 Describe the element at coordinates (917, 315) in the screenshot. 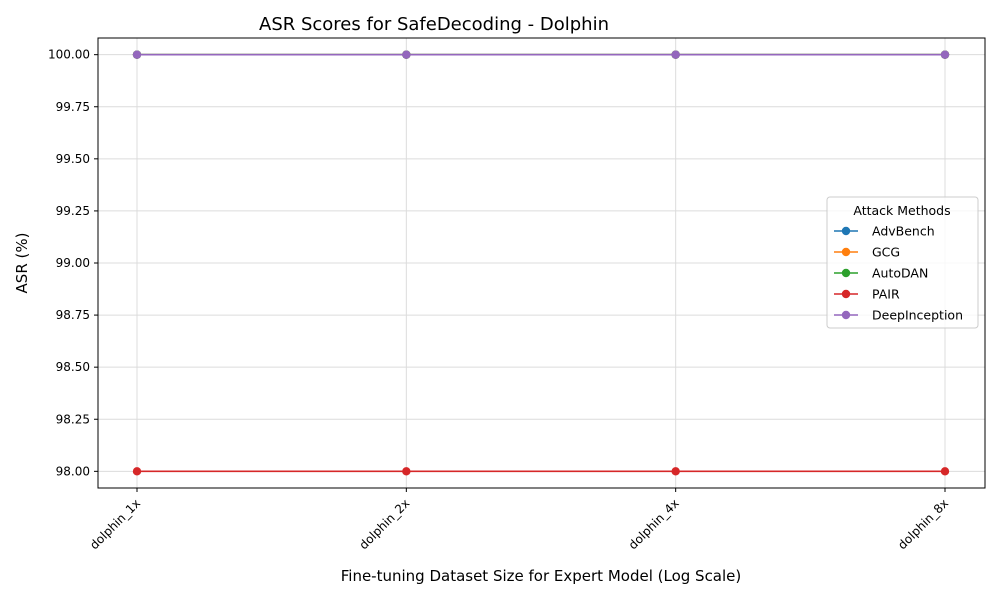

I see `legend-label: DeepInception` at that location.